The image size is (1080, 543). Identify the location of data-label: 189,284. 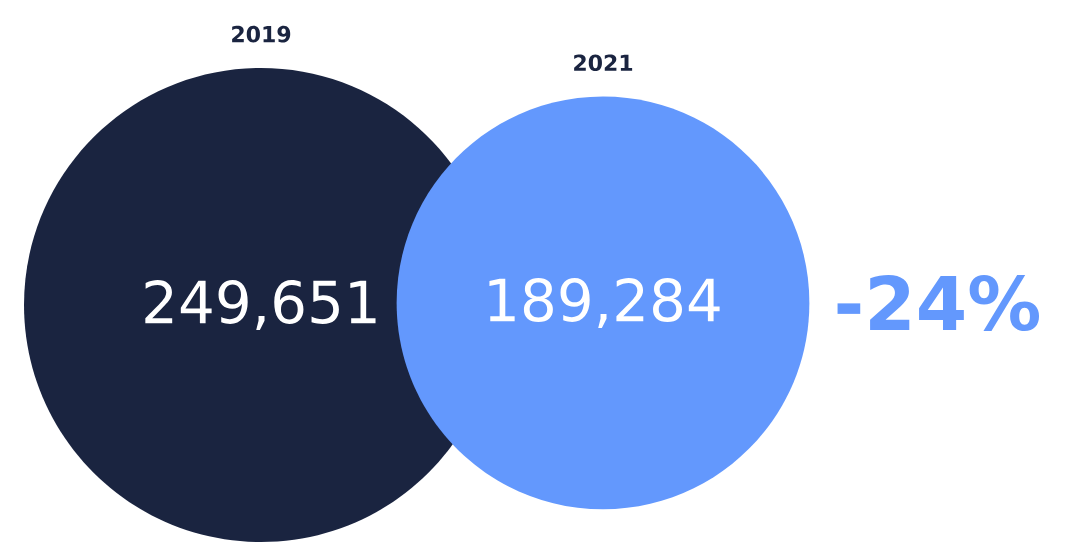
(604, 303).